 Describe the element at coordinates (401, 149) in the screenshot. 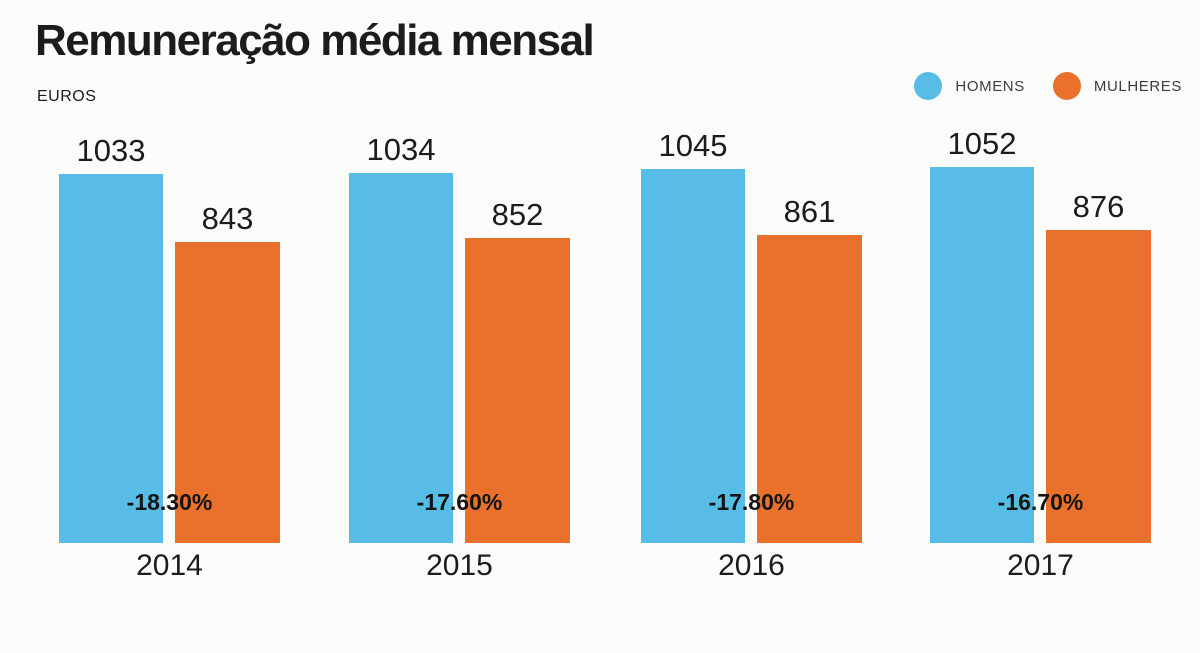

I see `value-label-homens-2015: 1034` at that location.